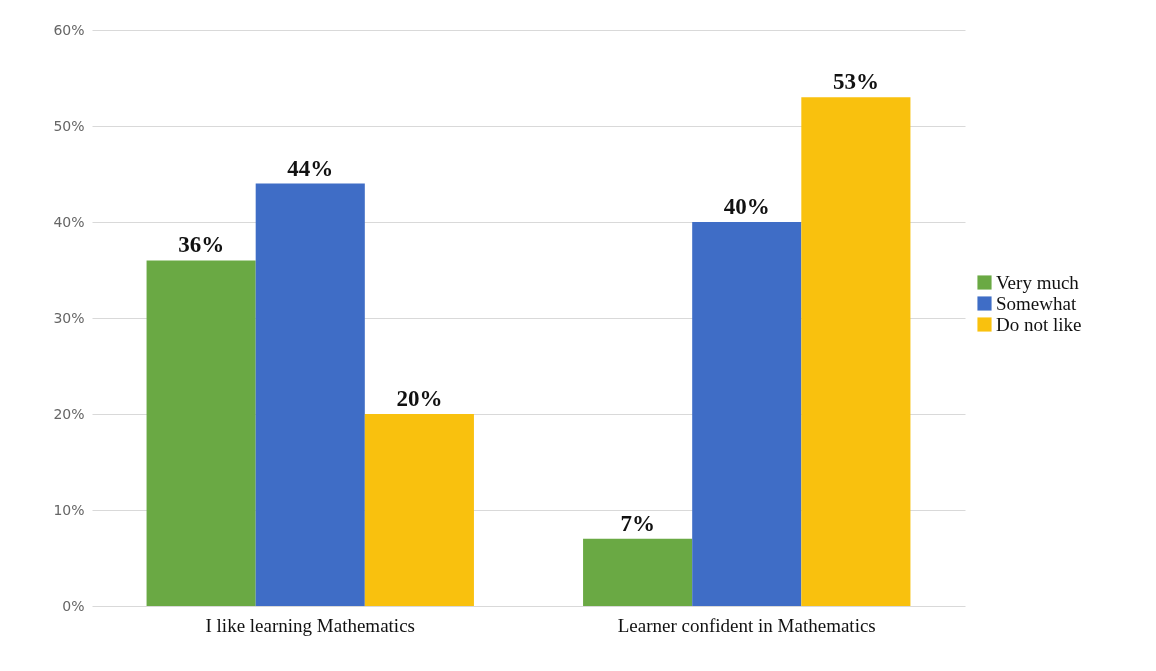 The height and width of the screenshot is (671, 1156). I want to click on data-label: 40%, so click(746, 206).